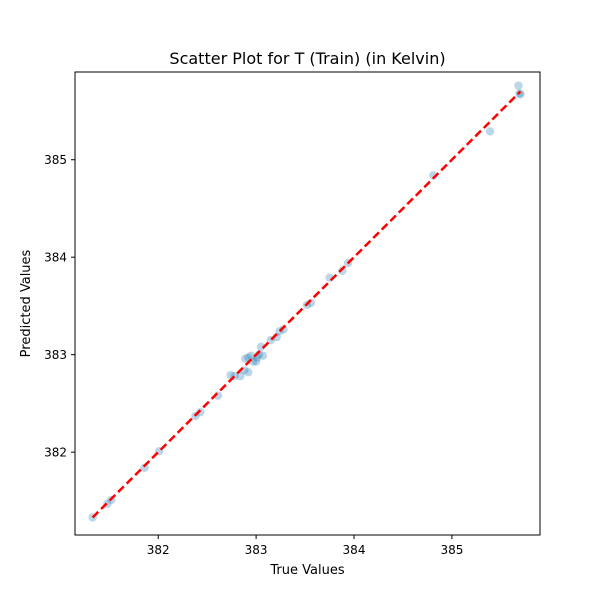 The width and height of the screenshot is (600, 605). Describe the element at coordinates (158, 550) in the screenshot. I see `x-tick-label: 382` at that location.